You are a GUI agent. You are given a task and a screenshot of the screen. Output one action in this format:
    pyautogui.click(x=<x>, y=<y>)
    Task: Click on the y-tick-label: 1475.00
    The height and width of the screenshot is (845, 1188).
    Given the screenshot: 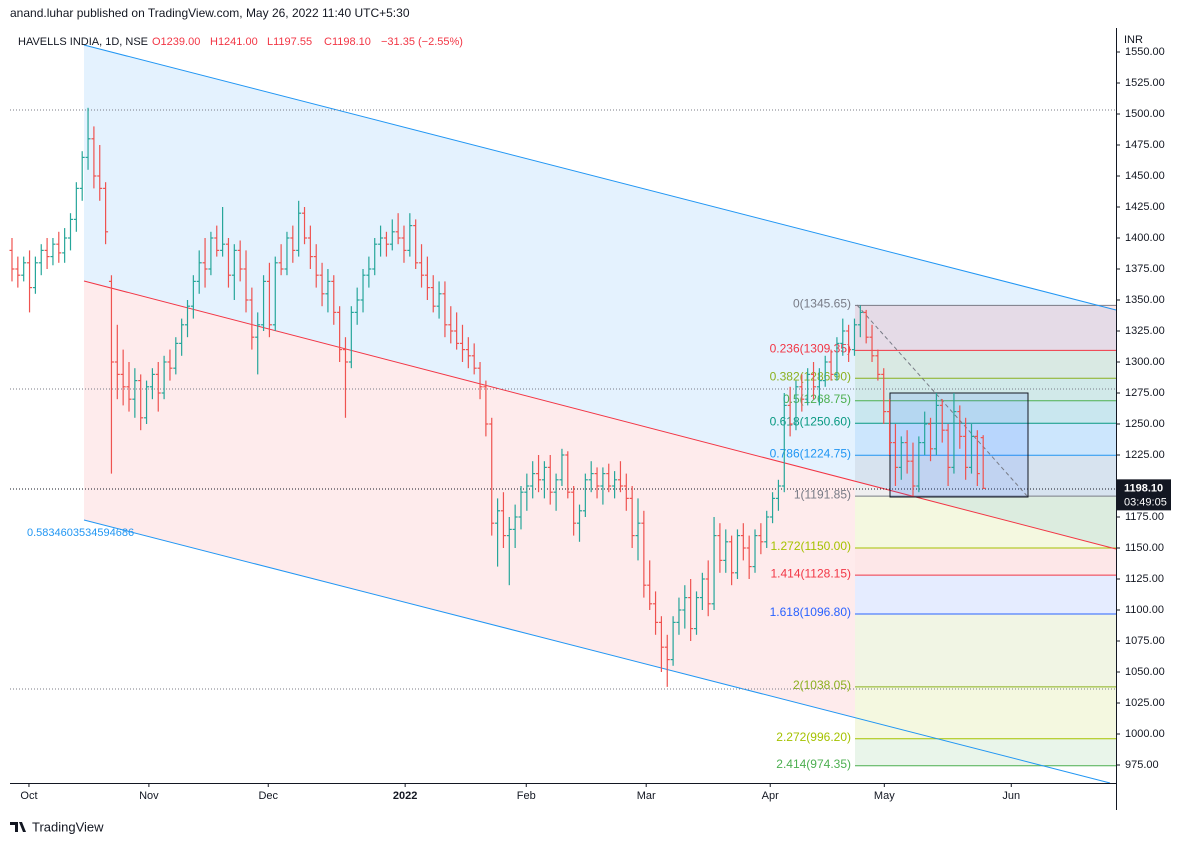 What is the action you would take?
    pyautogui.click(x=1145, y=145)
    